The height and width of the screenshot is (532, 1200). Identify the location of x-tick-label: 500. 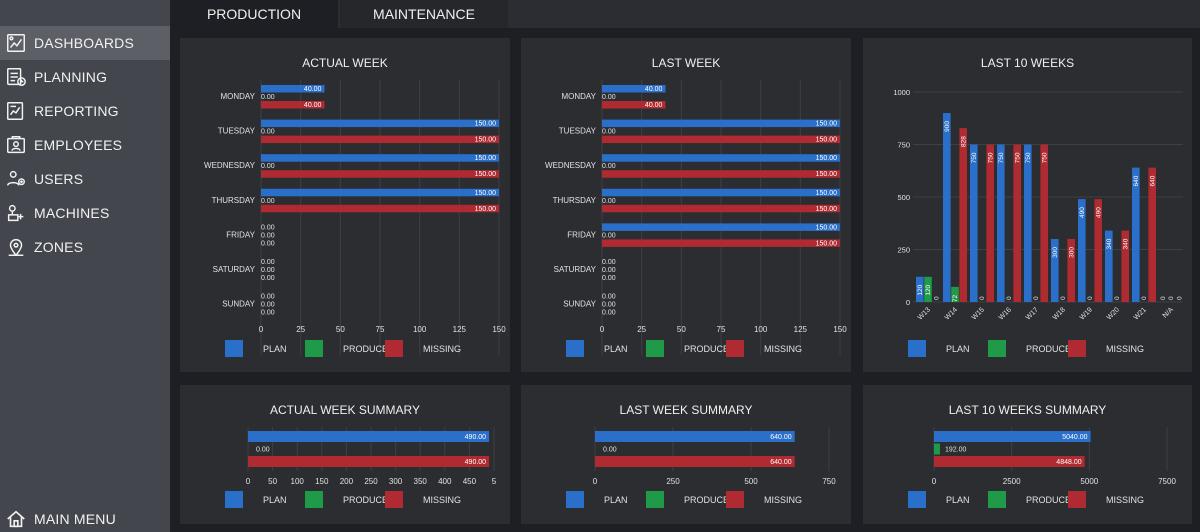
(751, 481).